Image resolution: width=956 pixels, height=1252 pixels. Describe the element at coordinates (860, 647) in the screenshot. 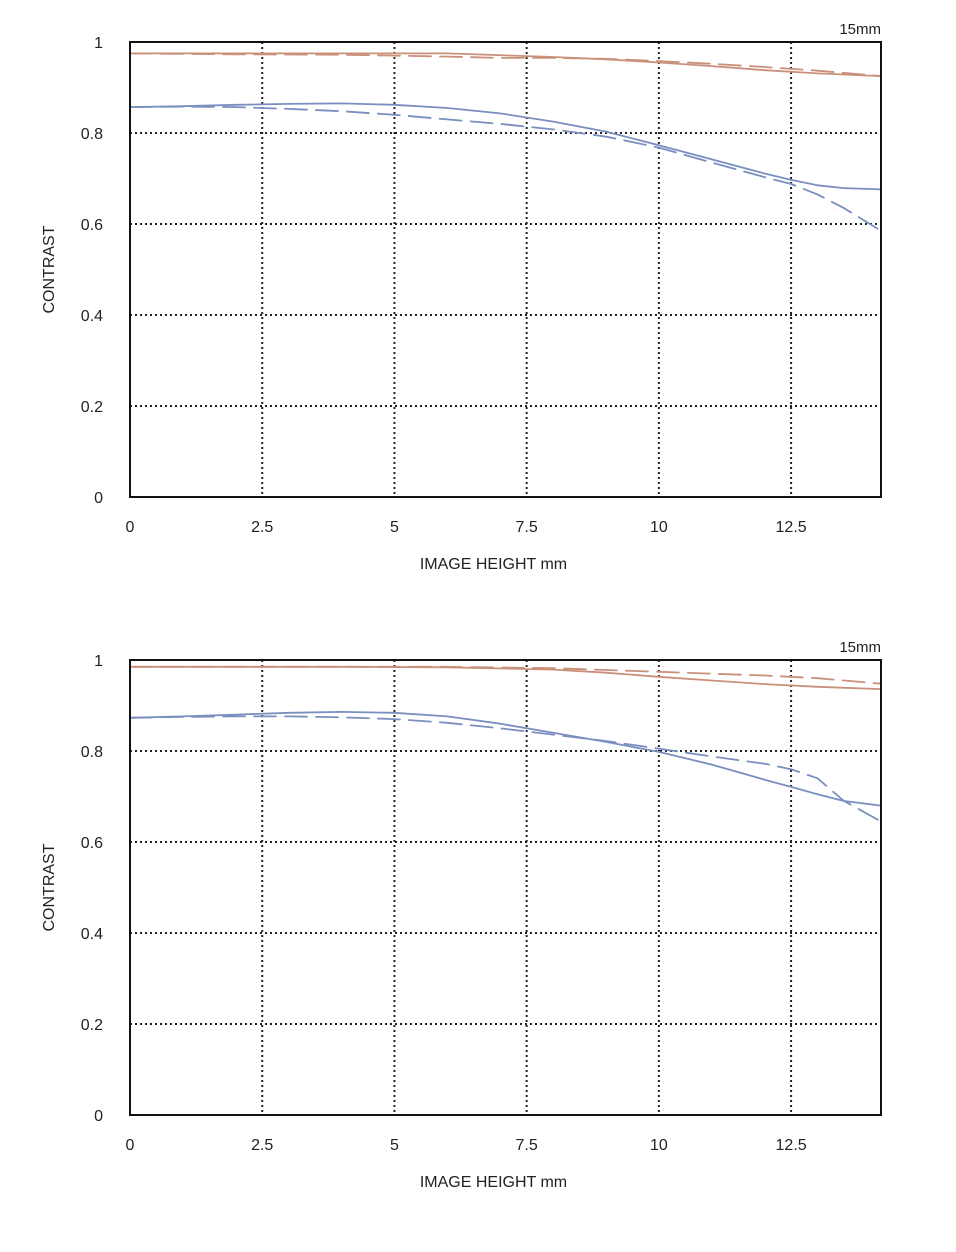

I see `chart-2-focal-length-label: 15mm` at that location.